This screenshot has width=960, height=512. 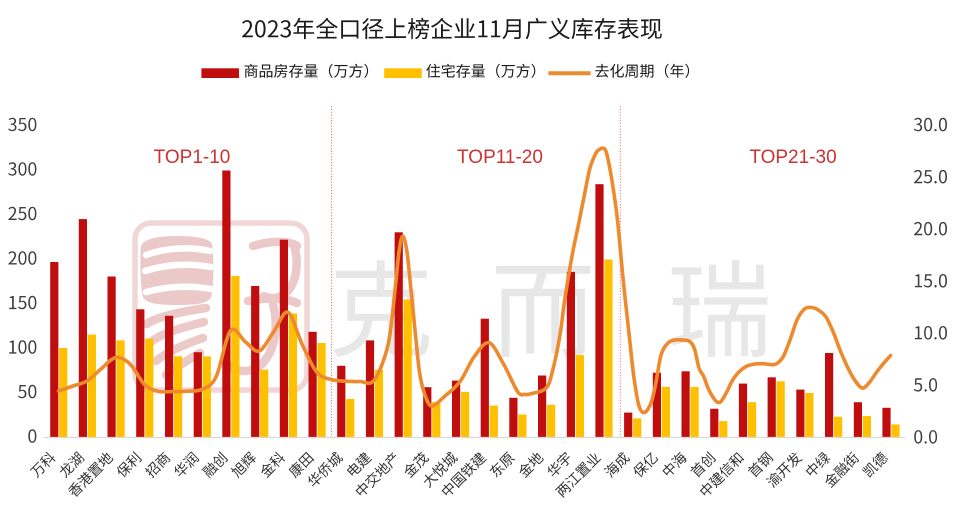 What do you see at coordinates (792, 157) in the screenshot?
I see `svg-text: TOP21-30` at bounding box center [792, 157].